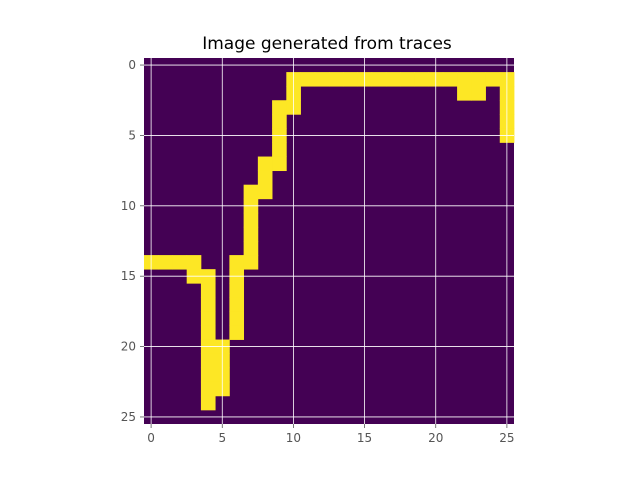 The width and height of the screenshot is (640, 480). What do you see at coordinates (364, 438) in the screenshot?
I see `x-tick-label: 15` at bounding box center [364, 438].